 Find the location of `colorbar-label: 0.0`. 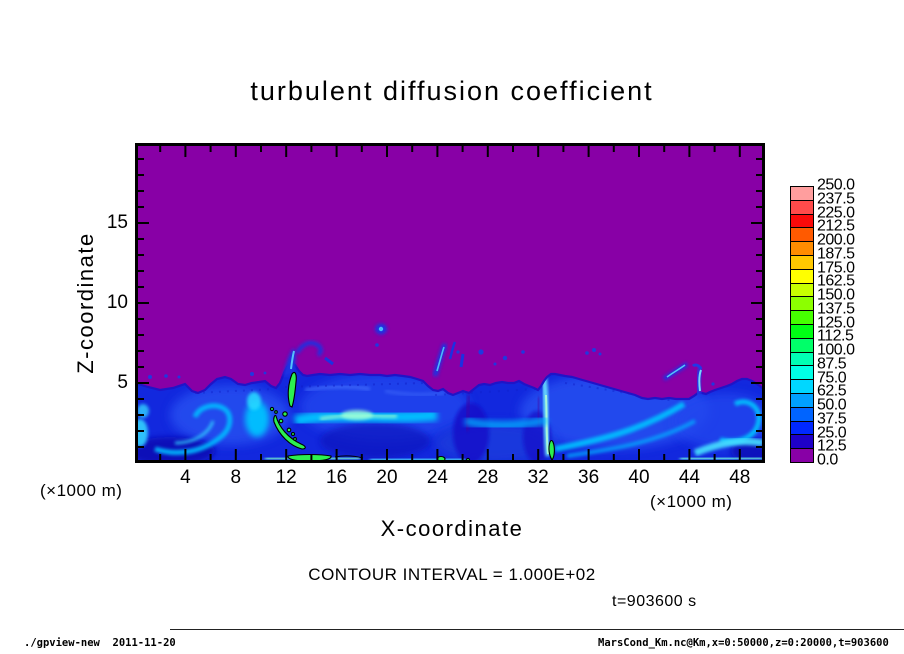

colorbar-label: 0.0 is located at coordinates (827, 460).